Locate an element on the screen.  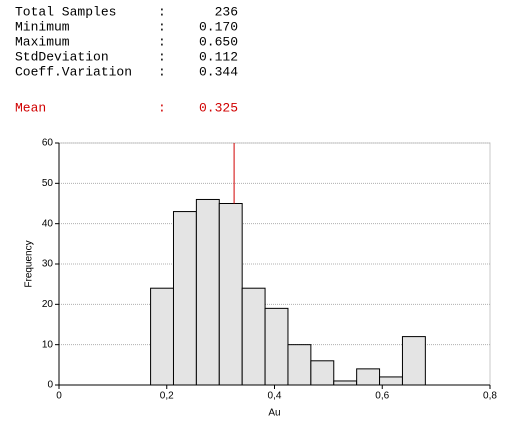
x-tick-label: 0,8 is located at coordinates (490, 396).